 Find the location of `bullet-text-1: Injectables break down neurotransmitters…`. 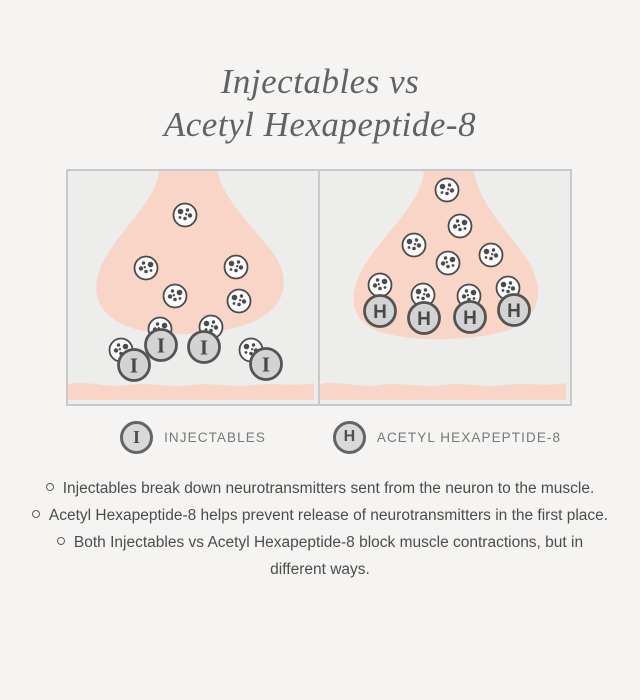

bullet-text-1: Injectables break down neurotransmitters… is located at coordinates (328, 488).